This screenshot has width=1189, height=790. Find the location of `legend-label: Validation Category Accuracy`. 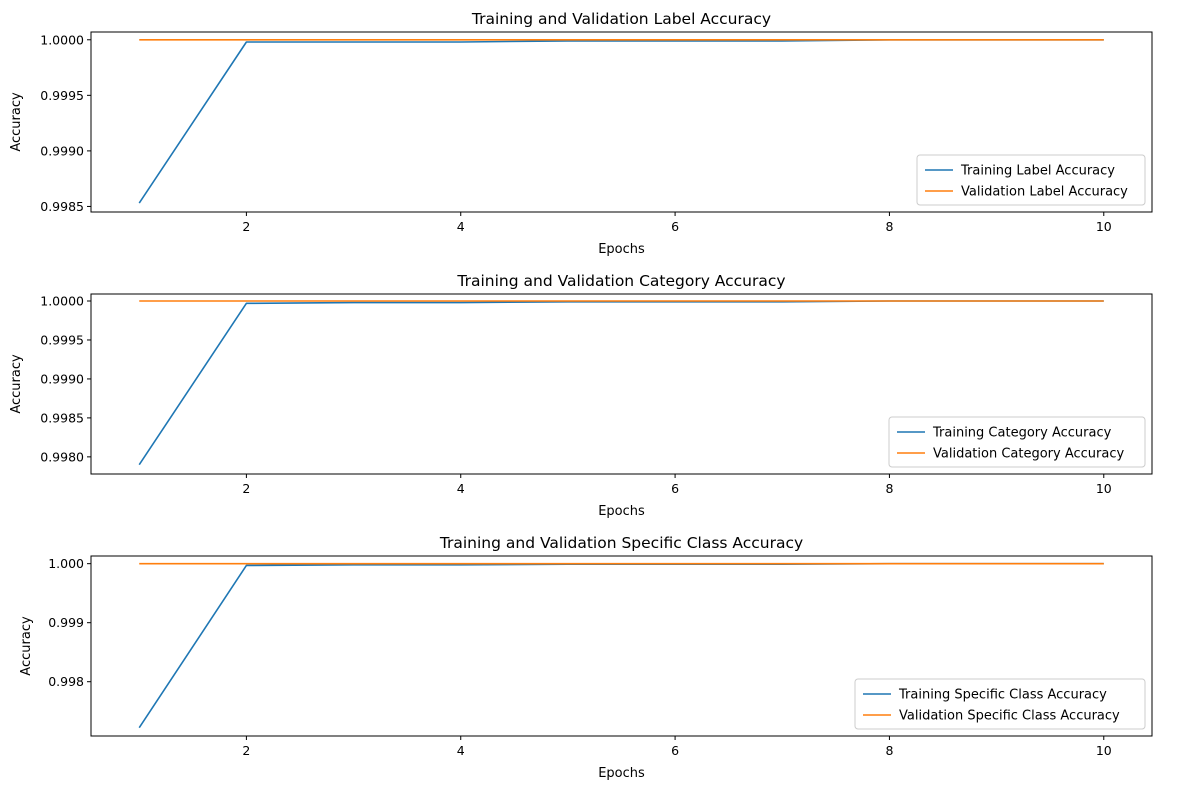

legend-label: Validation Category Accuracy is located at coordinates (1028, 454).